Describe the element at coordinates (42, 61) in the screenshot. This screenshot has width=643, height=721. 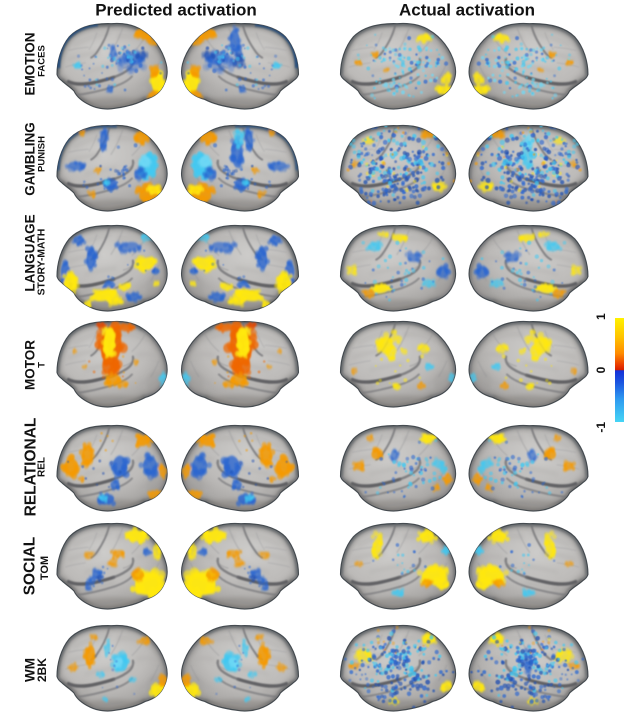
I see `svg-text: FACES` at that location.